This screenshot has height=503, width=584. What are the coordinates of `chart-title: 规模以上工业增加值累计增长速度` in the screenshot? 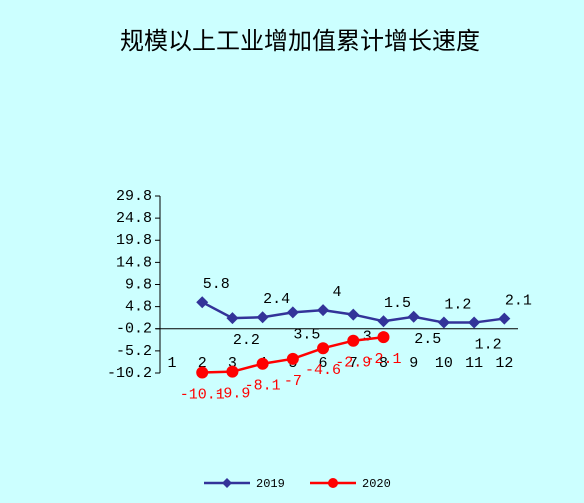 It's located at (300, 41).